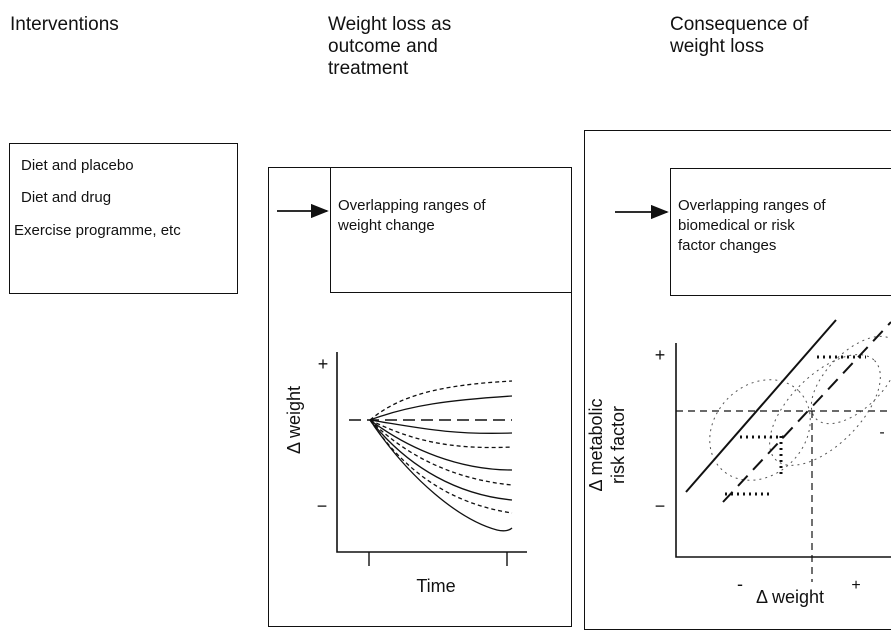 Image resolution: width=891 pixels, height=630 pixels. Describe the element at coordinates (323, 364) in the screenshot. I see `weight-plus-label: +` at that location.